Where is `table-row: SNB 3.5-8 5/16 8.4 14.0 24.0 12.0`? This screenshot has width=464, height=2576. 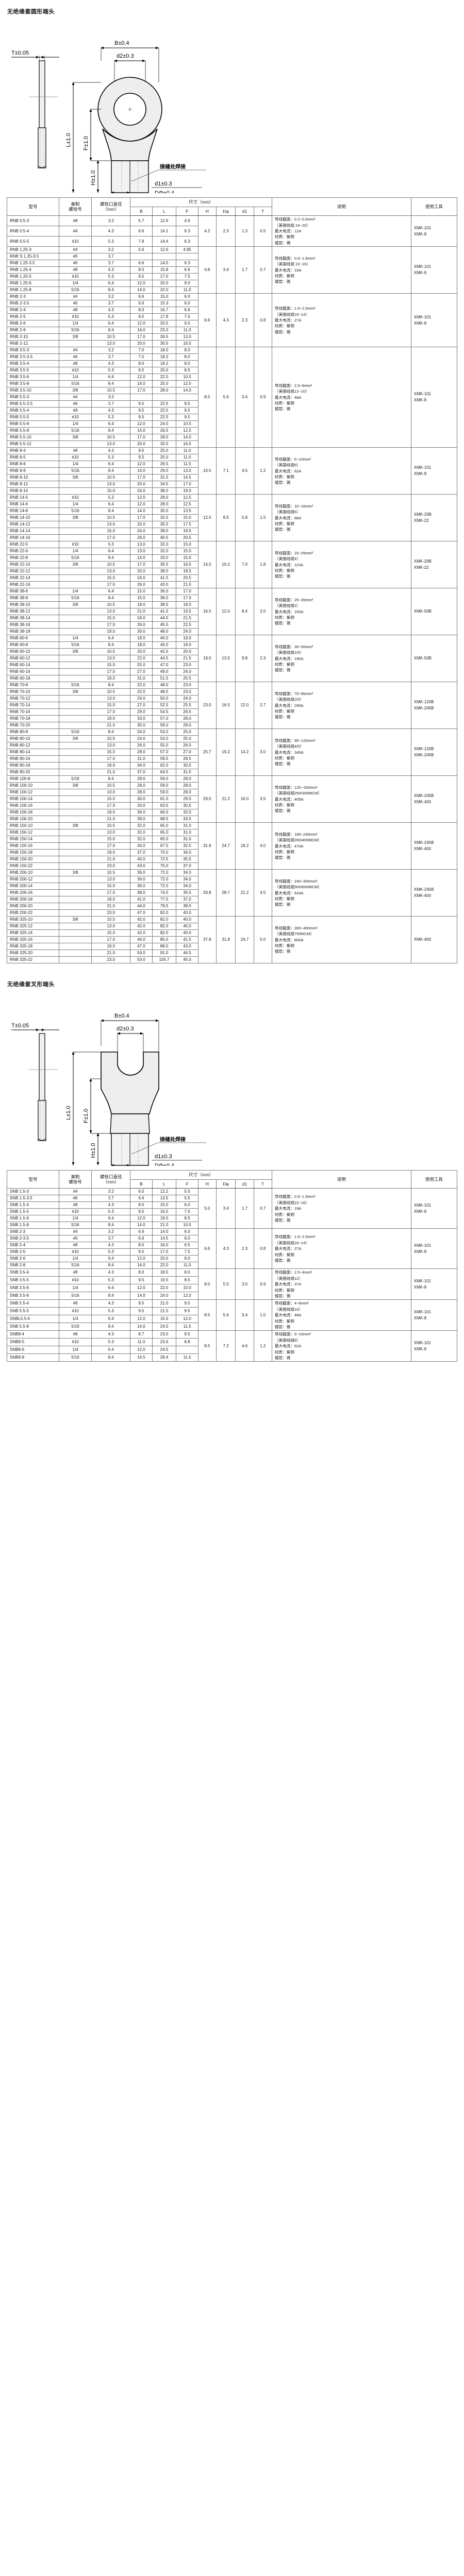
table-row: SNB 3.5-8 5/16 8.4 14.0 24.0 12.0 is located at coordinates (232, 1296).